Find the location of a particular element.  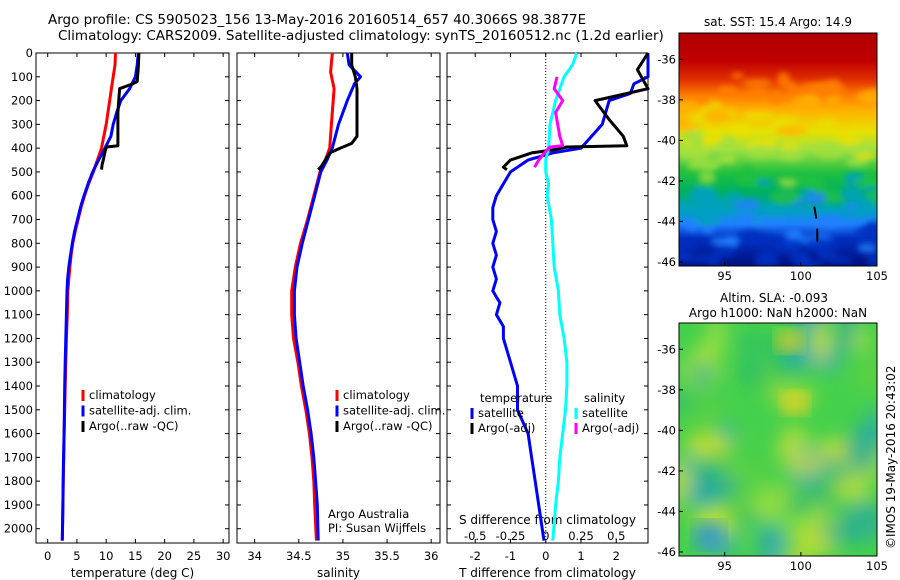

depth-tick-label: 400 is located at coordinates (22, 148).